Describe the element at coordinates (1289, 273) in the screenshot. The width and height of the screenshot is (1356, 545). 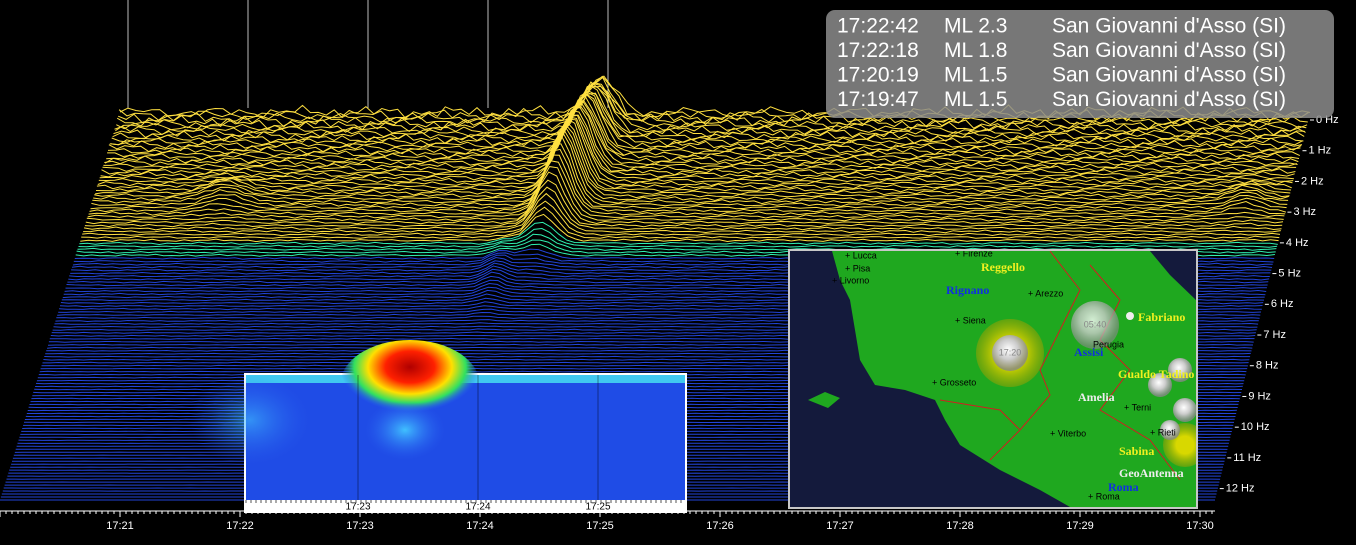
I see `frequency-label: 5 Hz` at that location.